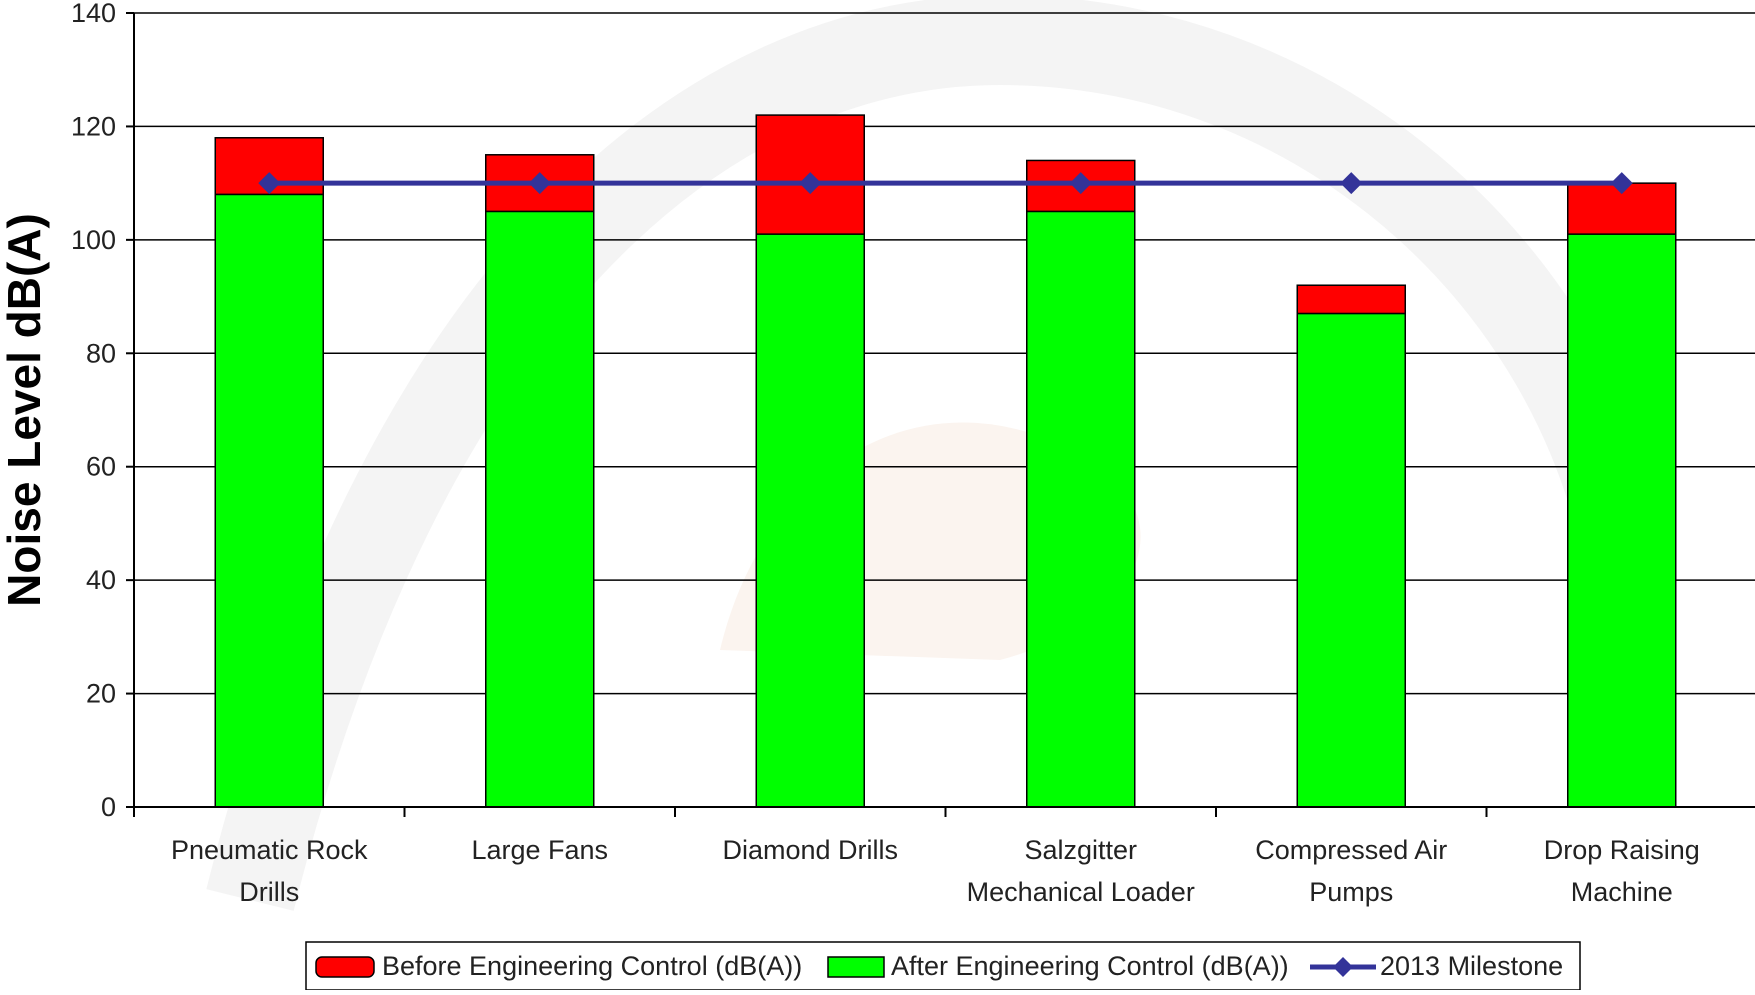 Image resolution: width=1755 pixels, height=995 pixels. Describe the element at coordinates (1351, 299) in the screenshot. I see `bar-before-engineering-control` at that location.